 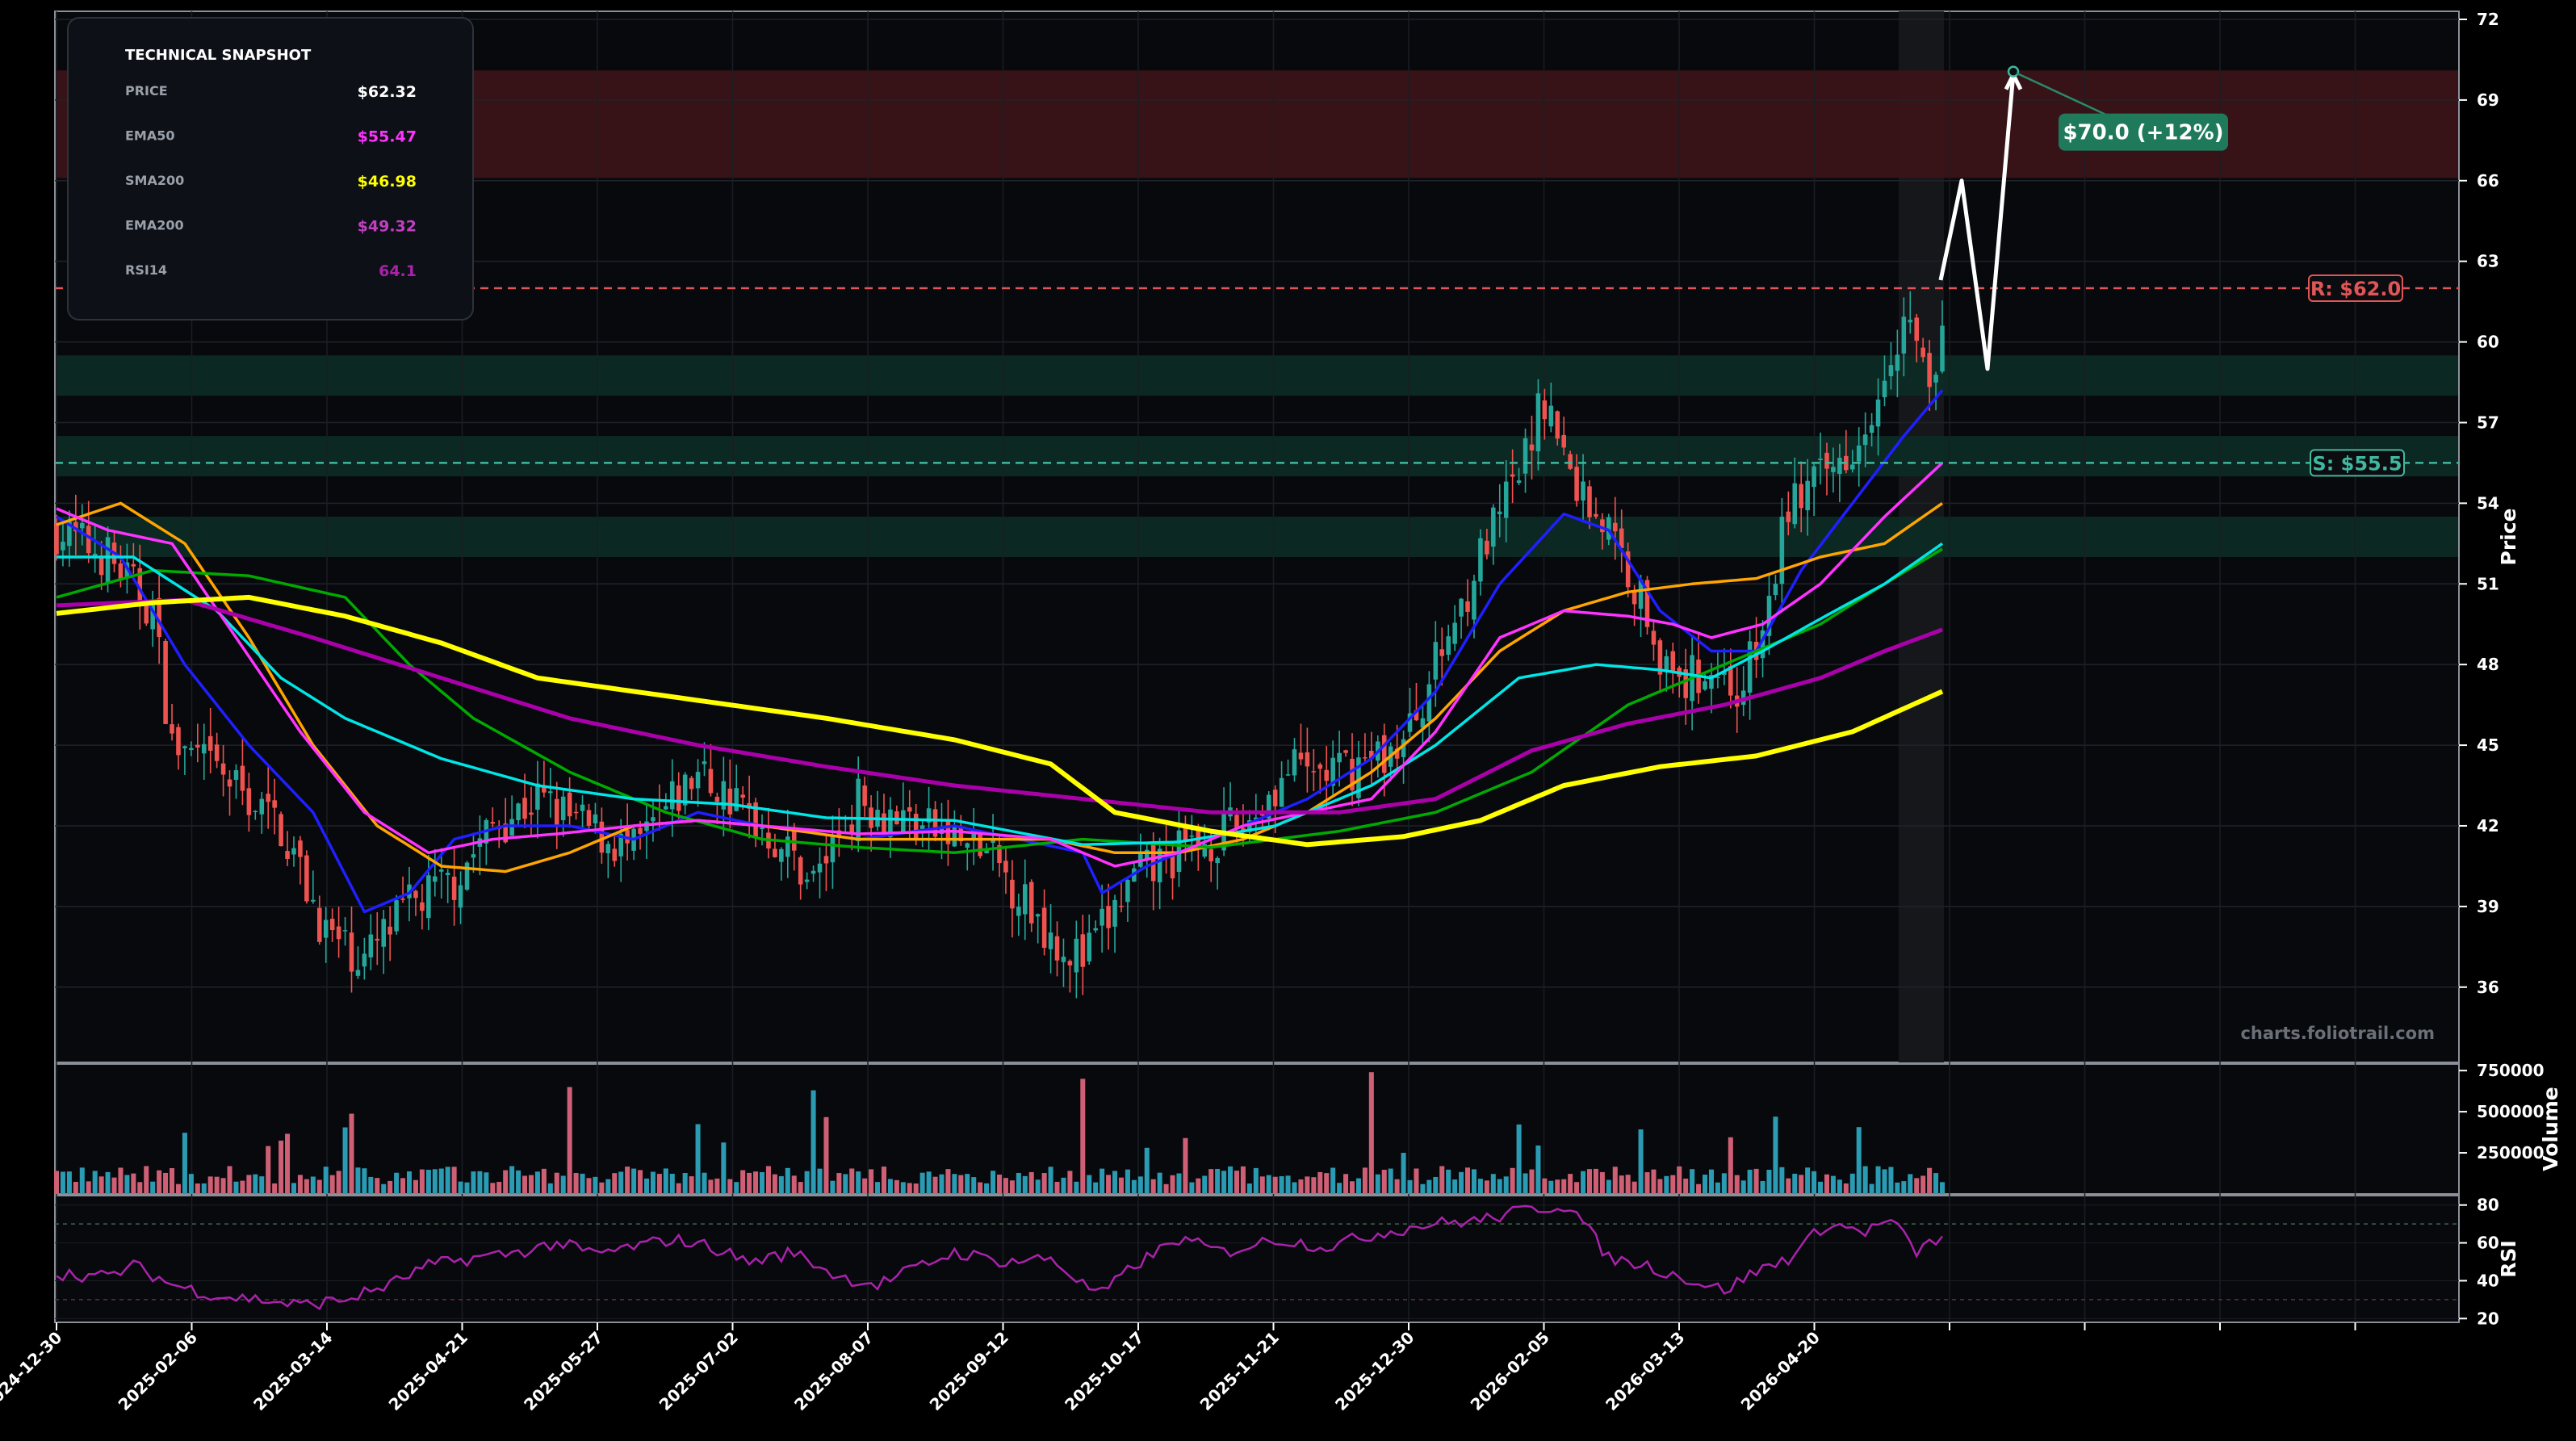 What do you see at coordinates (146, 91) in the screenshot?
I see `snapshot-label-price: PRICE` at bounding box center [146, 91].